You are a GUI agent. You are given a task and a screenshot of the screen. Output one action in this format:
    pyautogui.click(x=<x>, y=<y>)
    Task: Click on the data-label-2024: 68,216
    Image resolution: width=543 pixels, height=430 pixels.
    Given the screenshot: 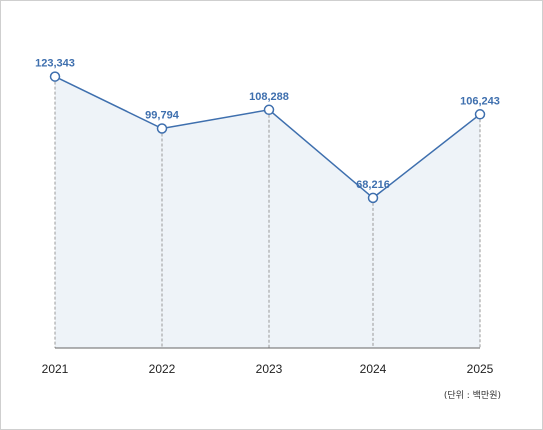 What is the action you would take?
    pyautogui.click(x=373, y=185)
    